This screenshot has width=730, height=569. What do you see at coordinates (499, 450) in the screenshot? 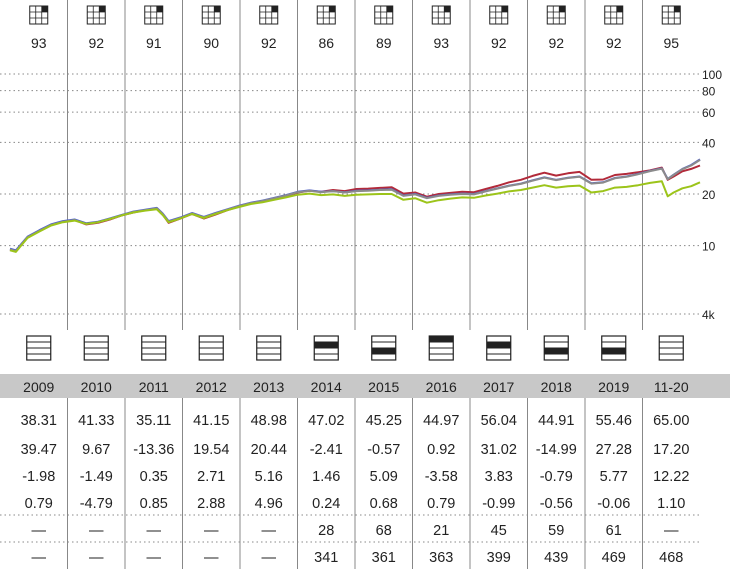
I see `table-cell: 31.02` at bounding box center [499, 450].